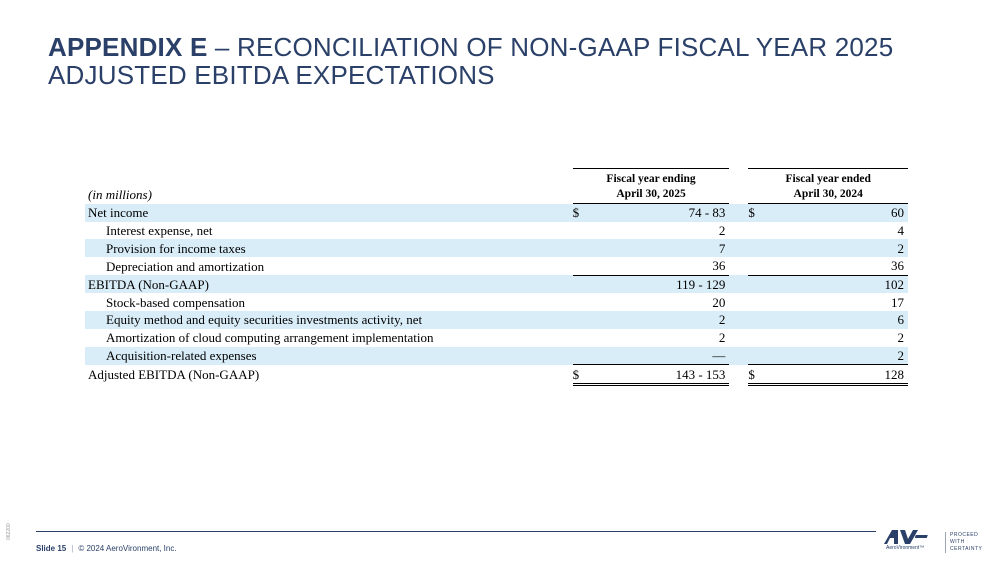 This screenshot has height=562, width=999. What do you see at coordinates (496, 284) in the screenshot?
I see `table-row: EBITDA (Non-GAAP) 119 - 129 102` at bounding box center [496, 284].